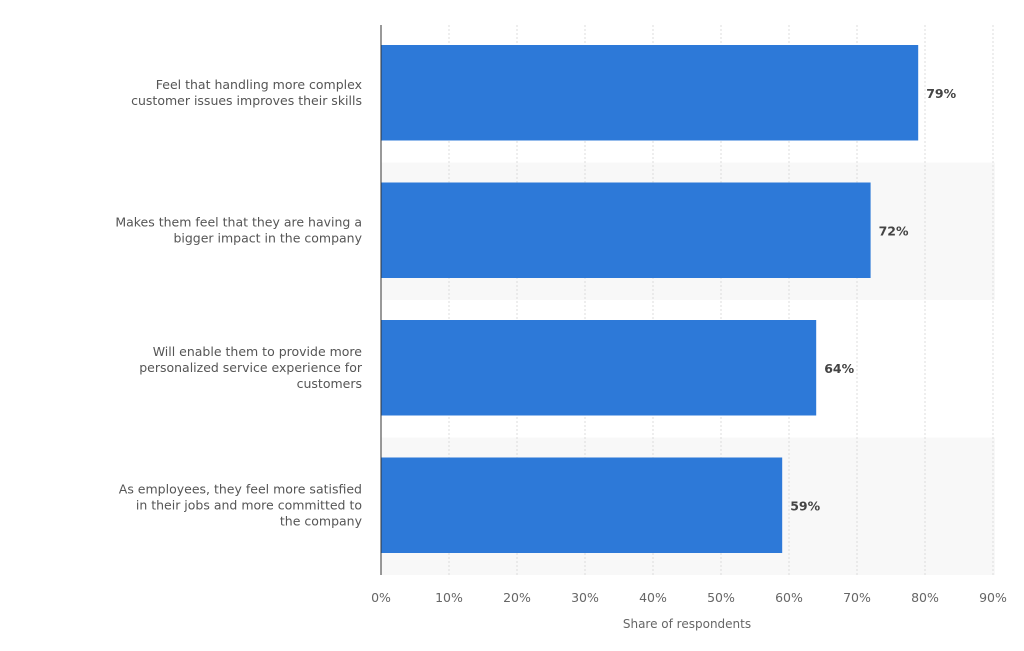  Describe the element at coordinates (925, 597) in the screenshot. I see `x-tick-label: 80%` at that location.